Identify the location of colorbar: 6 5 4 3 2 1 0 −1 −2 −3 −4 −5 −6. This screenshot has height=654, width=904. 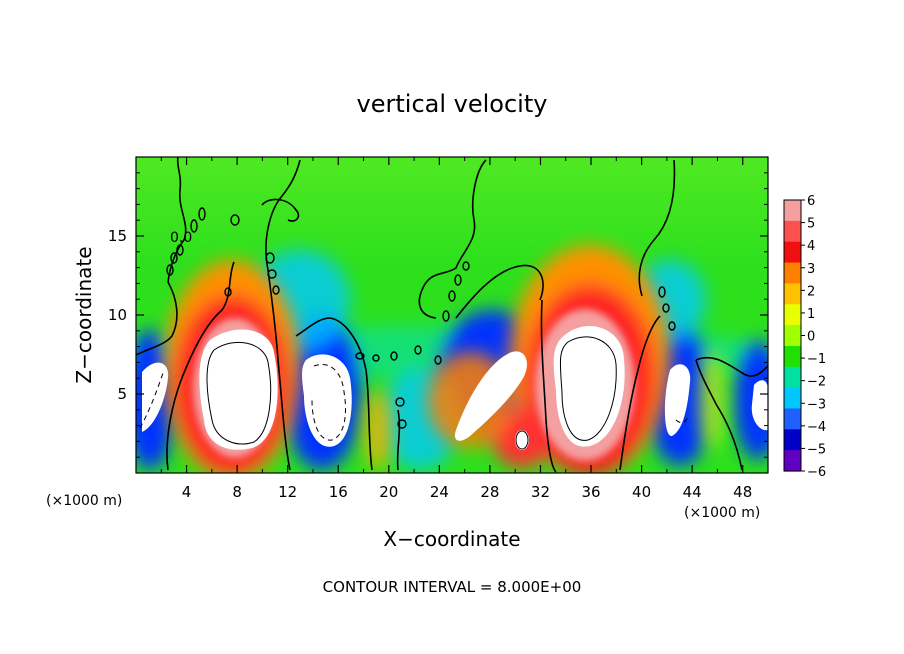
(804, 337).